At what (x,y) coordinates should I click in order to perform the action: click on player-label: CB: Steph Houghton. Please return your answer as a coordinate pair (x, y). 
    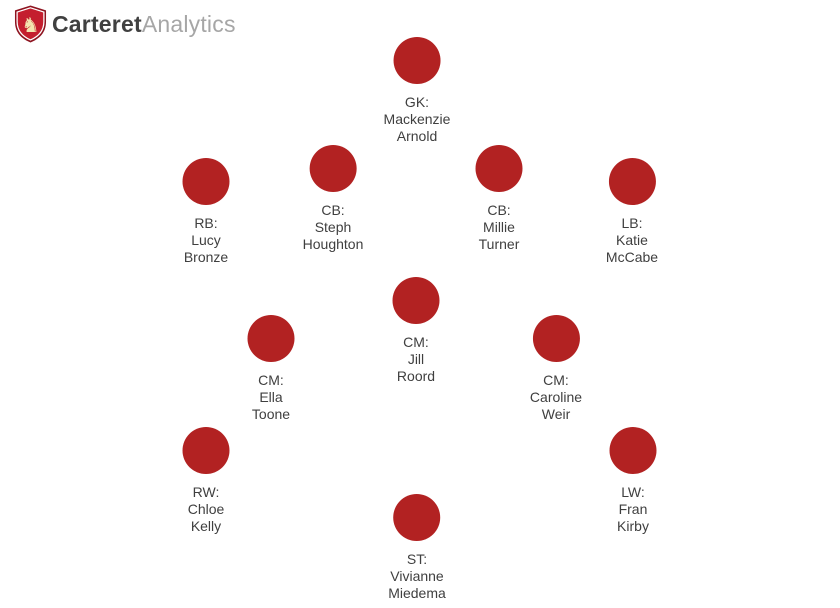
    Looking at the image, I should click on (333, 226).